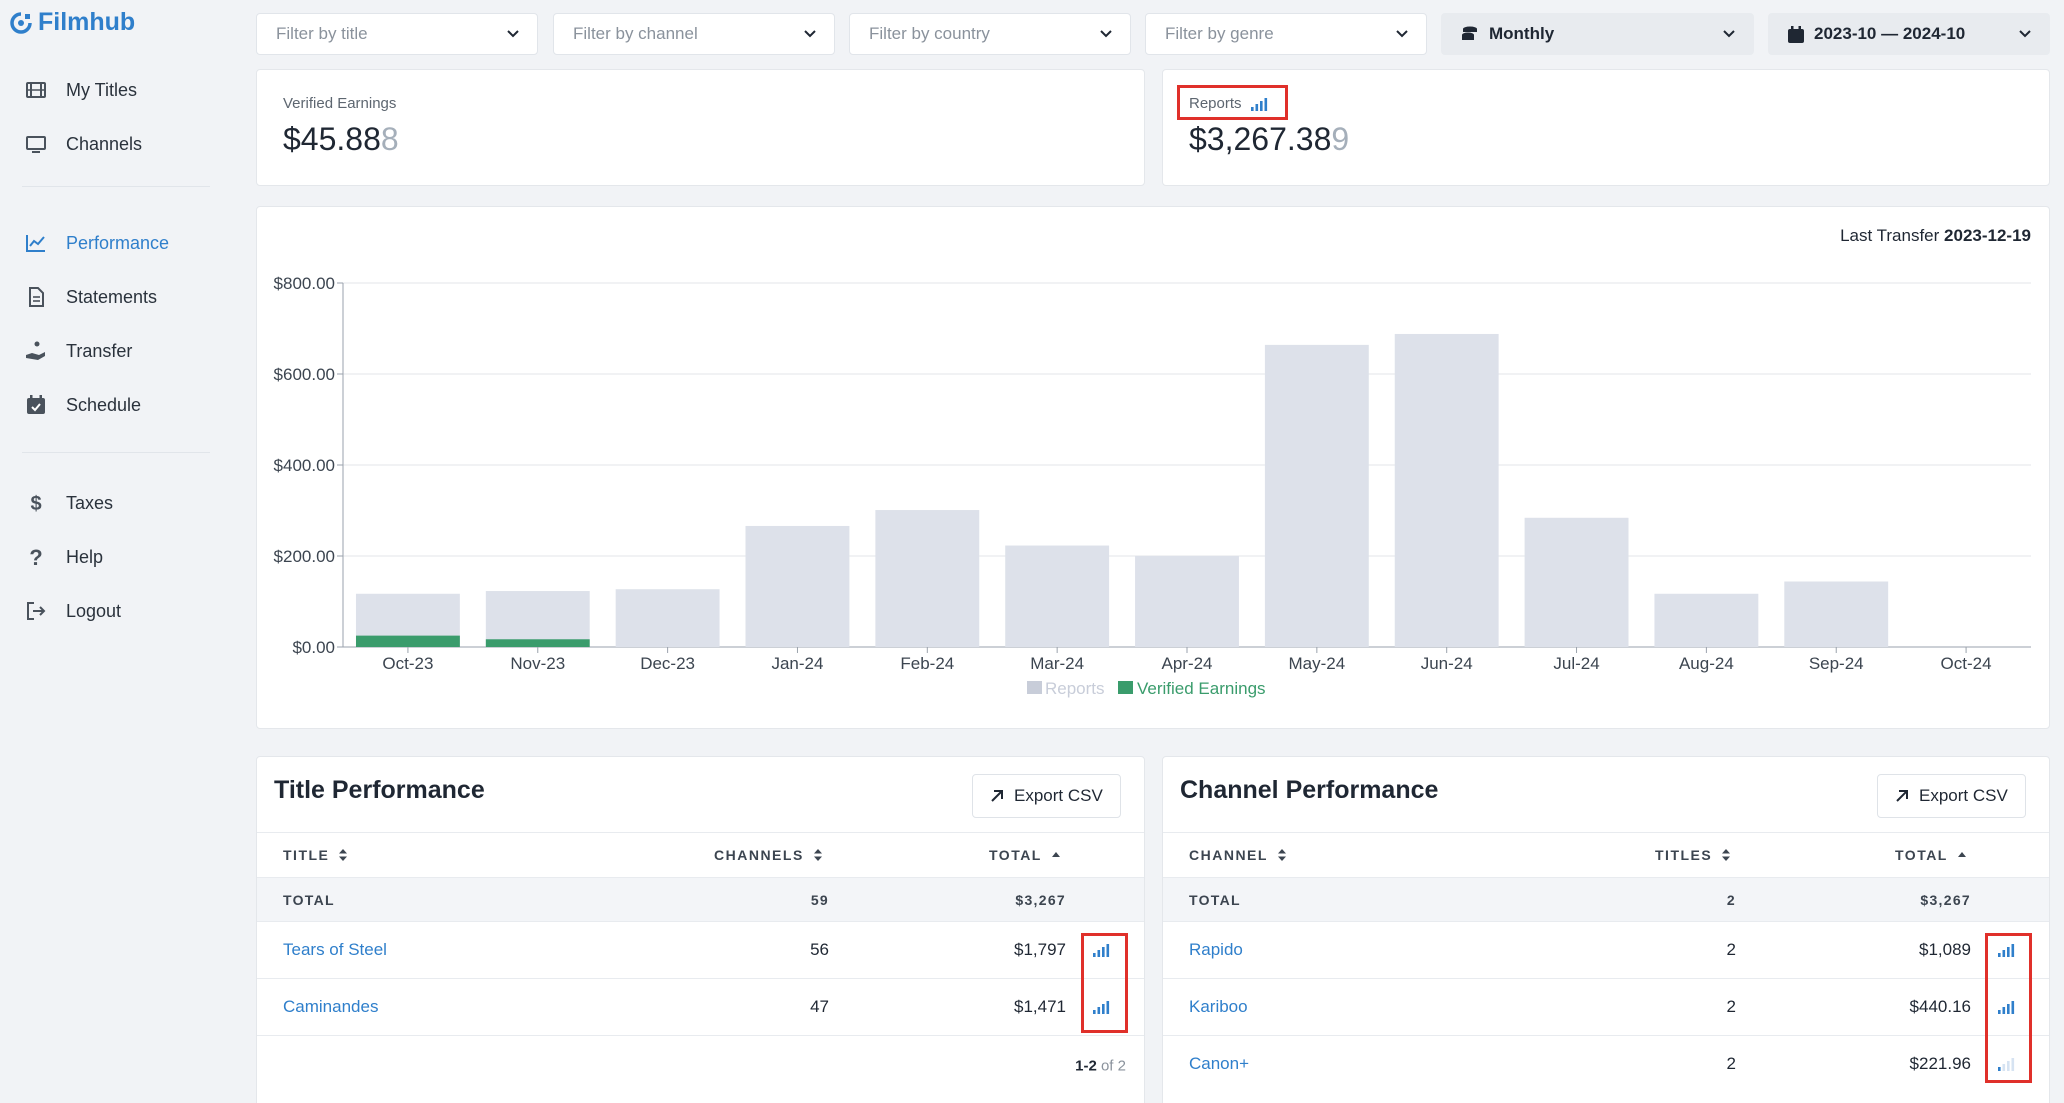 This screenshot has width=2064, height=1103. What do you see at coordinates (1216, 949) in the screenshot?
I see `channel-link: Rapido` at bounding box center [1216, 949].